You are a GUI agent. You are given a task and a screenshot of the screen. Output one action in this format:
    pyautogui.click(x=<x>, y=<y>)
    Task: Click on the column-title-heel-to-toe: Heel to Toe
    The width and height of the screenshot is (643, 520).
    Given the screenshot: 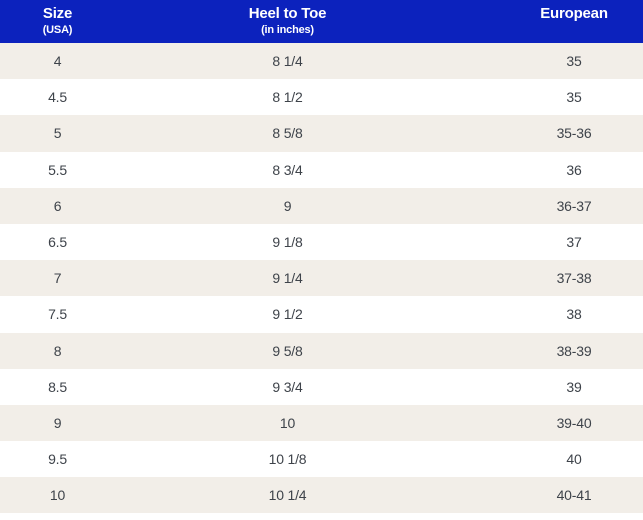 What is the action you would take?
    pyautogui.click(x=287, y=13)
    